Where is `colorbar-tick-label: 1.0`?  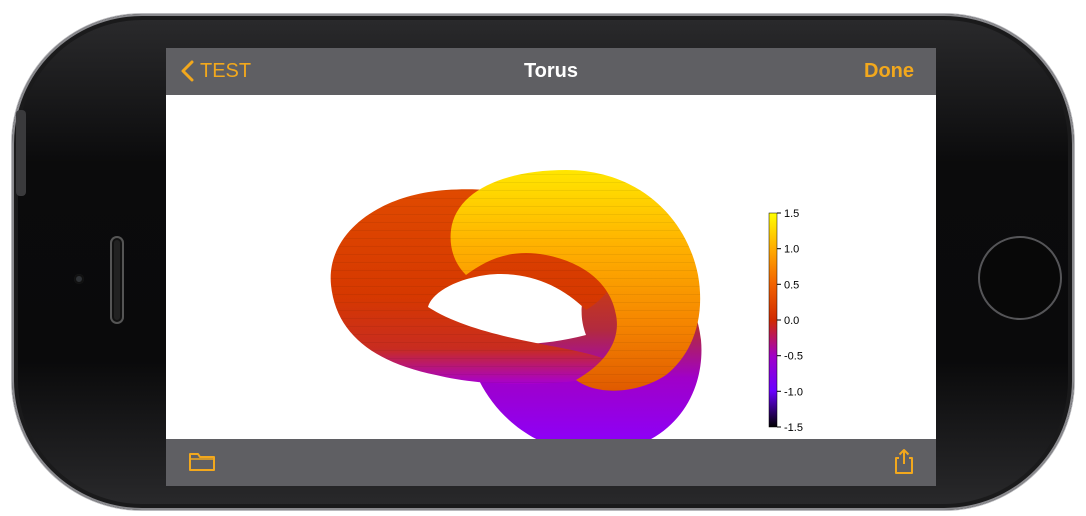
colorbar-tick-label: 1.0 is located at coordinates (791, 250).